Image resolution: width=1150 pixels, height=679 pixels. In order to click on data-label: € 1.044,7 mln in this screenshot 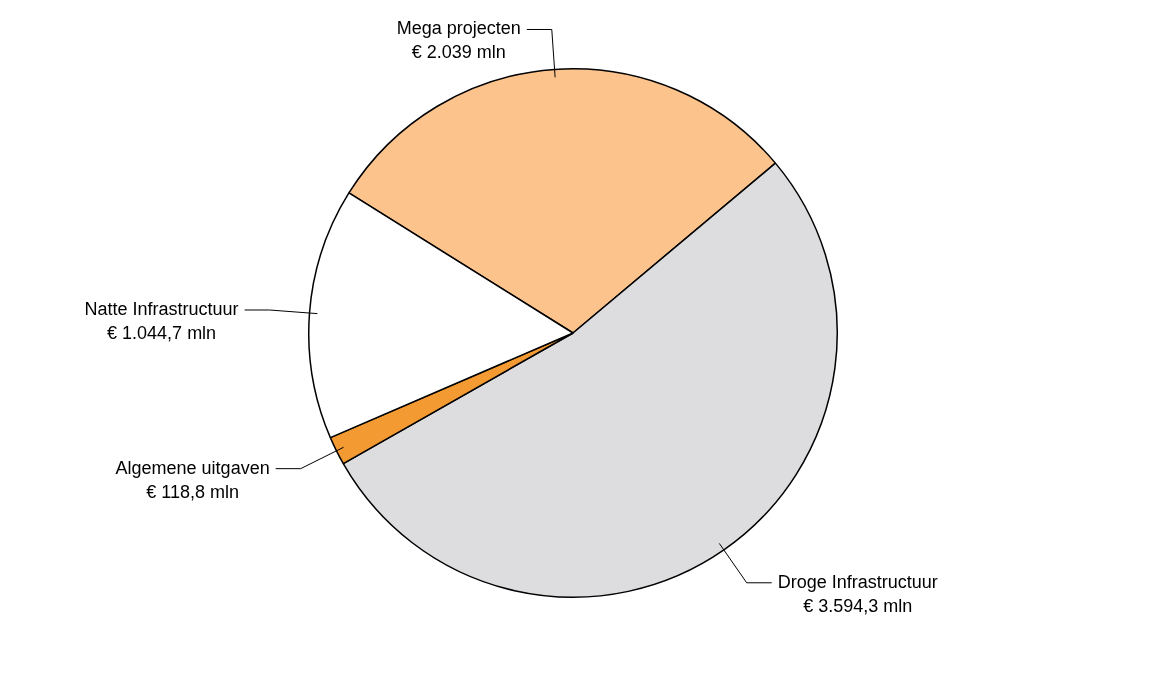, I will do `click(162, 332)`.